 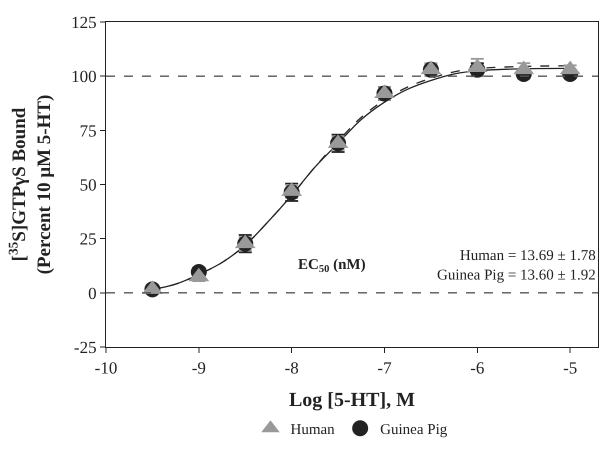 What do you see at coordinates (570, 368) in the screenshot?
I see `x-tick-label: -5` at bounding box center [570, 368].